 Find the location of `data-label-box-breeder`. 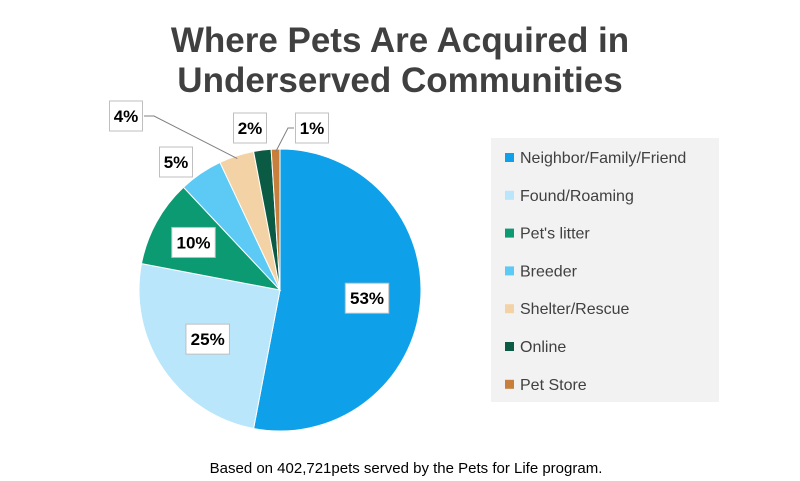

data-label-box-breeder is located at coordinates (176, 162).